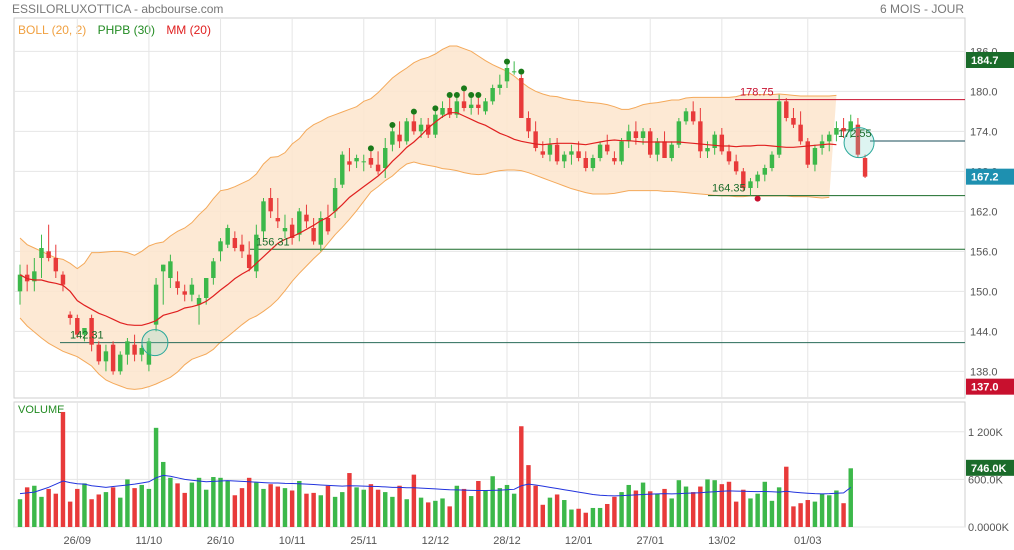  What do you see at coordinates (986, 480) in the screenshot?
I see `volume-y-tick-label: 600.0K` at bounding box center [986, 480].